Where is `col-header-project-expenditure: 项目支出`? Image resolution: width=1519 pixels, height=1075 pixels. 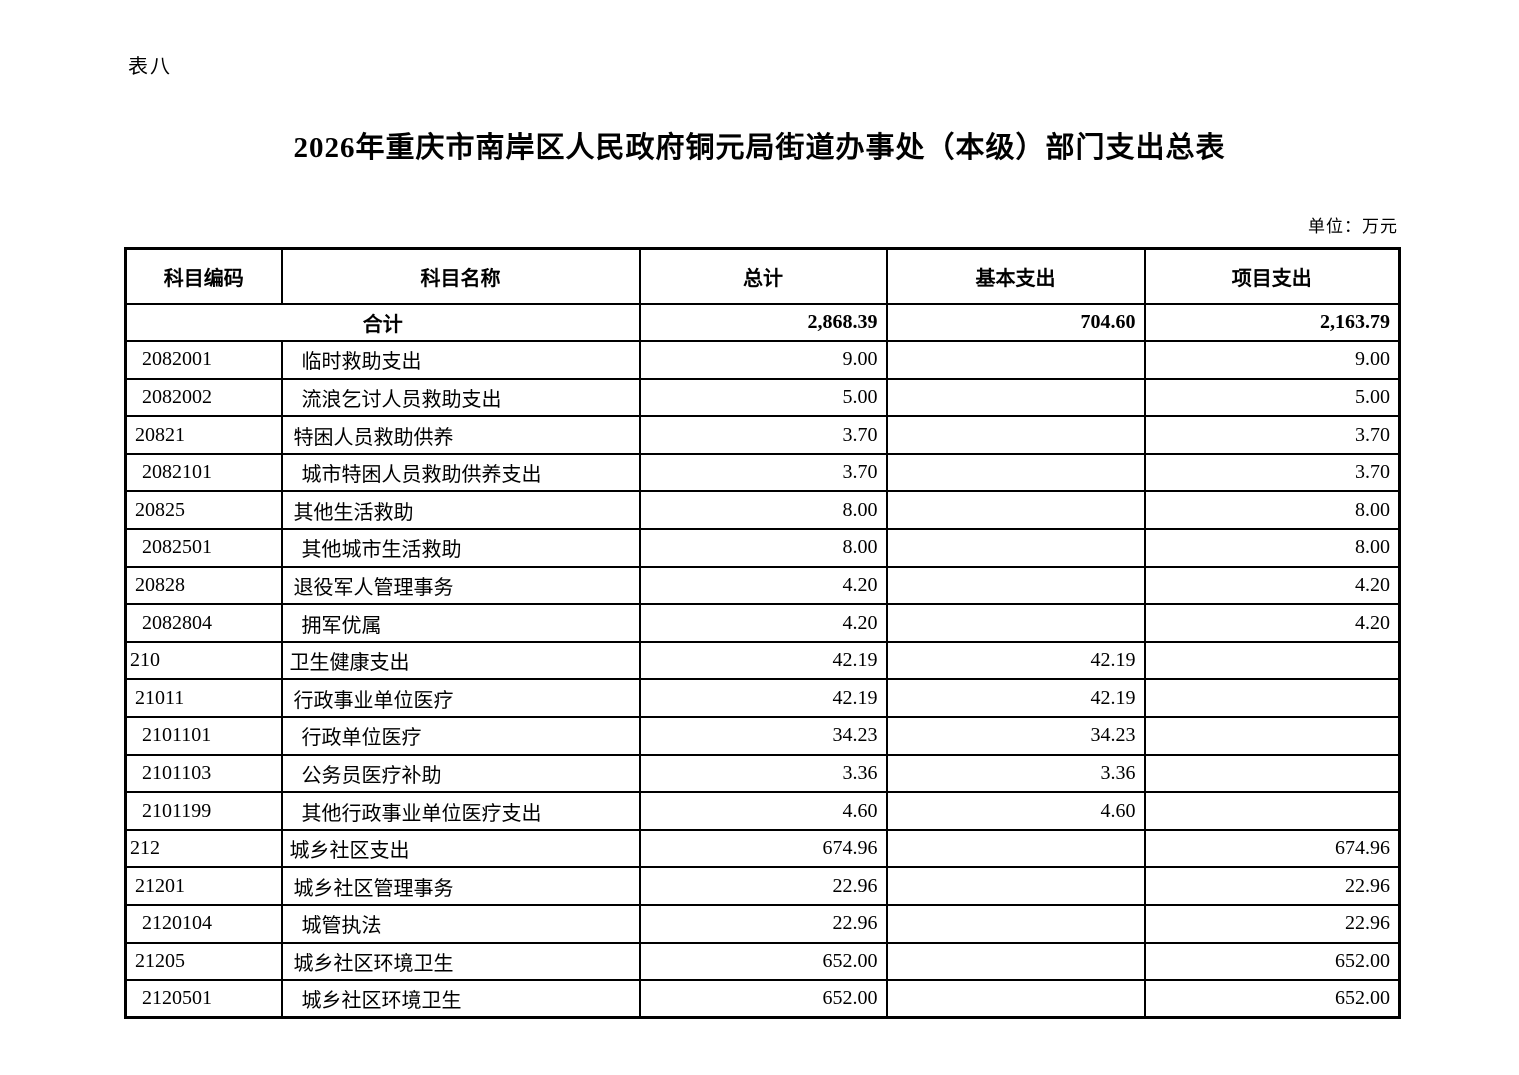 col-header-project-expenditure: 项目支出 is located at coordinates (1272, 276).